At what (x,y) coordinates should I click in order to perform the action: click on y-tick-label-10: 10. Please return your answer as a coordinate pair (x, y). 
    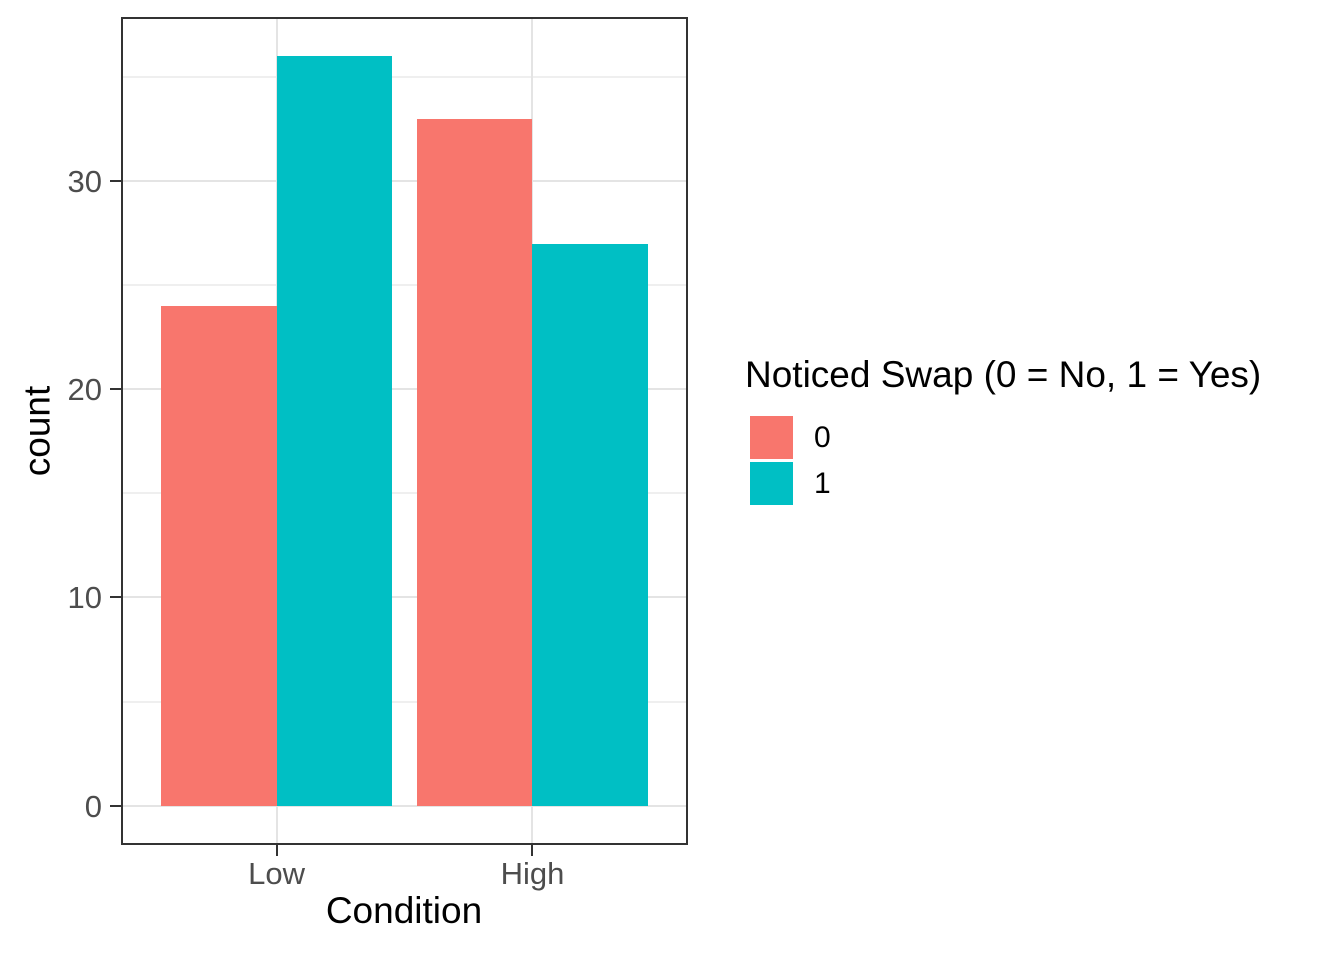
    Looking at the image, I should click on (84, 598).